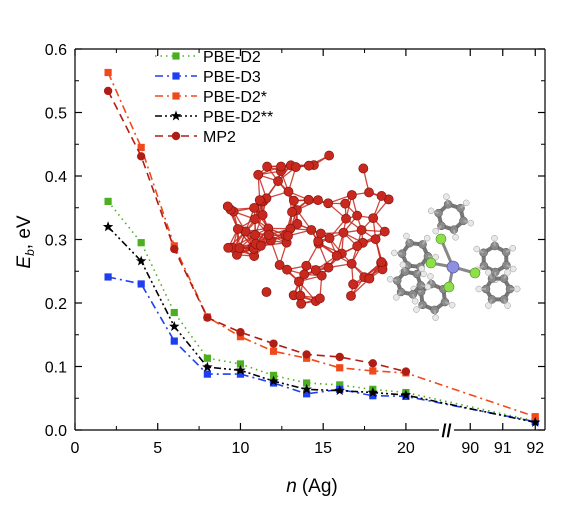 This screenshot has width=581, height=532. Describe the element at coordinates (446, 431) in the screenshot. I see `x-axis-break: //` at that location.